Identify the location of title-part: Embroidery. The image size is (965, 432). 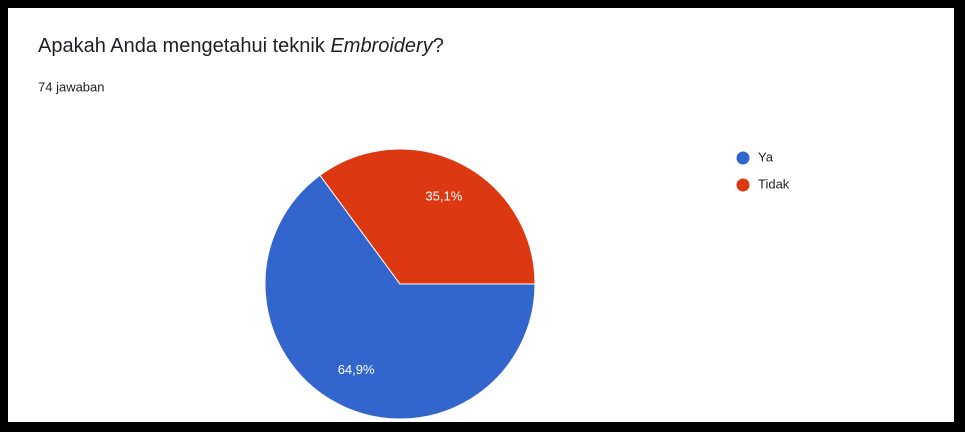
(381, 46).